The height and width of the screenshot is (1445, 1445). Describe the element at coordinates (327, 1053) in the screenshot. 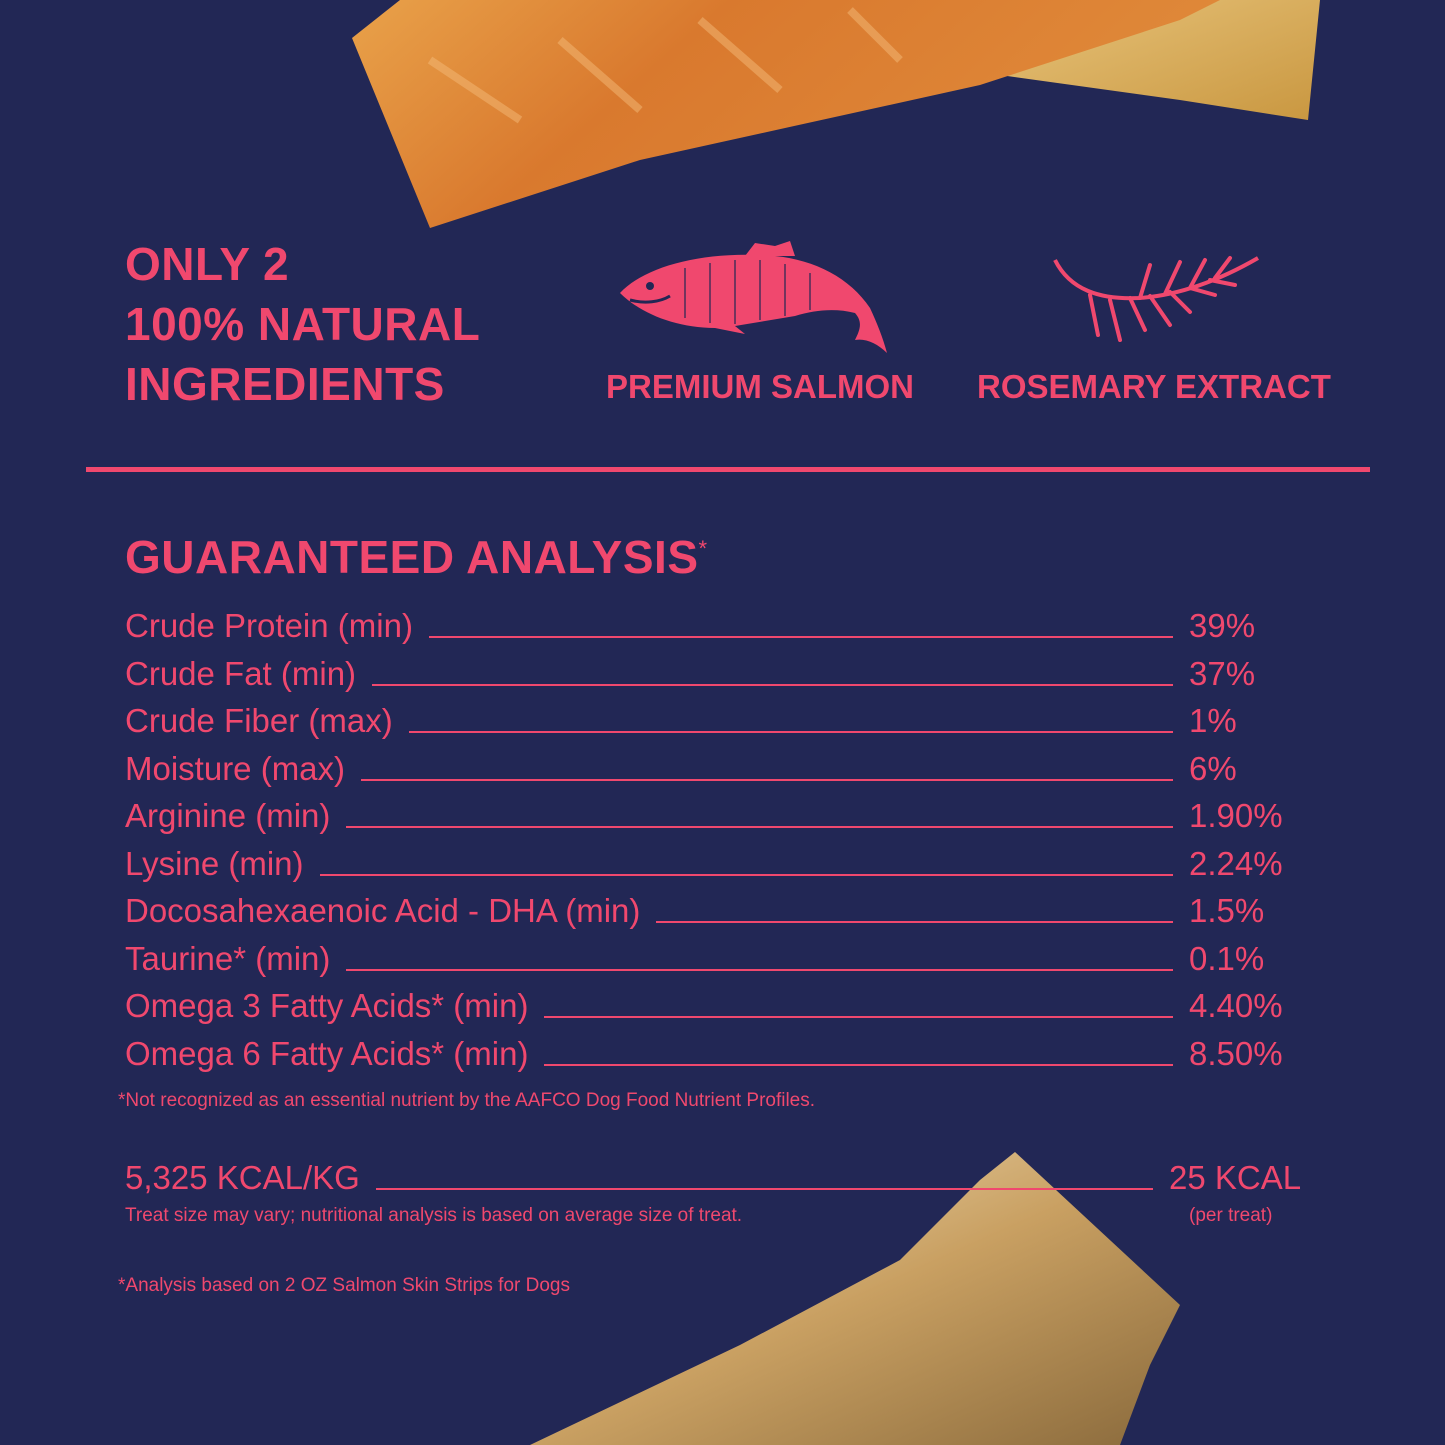

I see `nutrient-name: Omega 6 Fatty Acids* (min)` at that location.